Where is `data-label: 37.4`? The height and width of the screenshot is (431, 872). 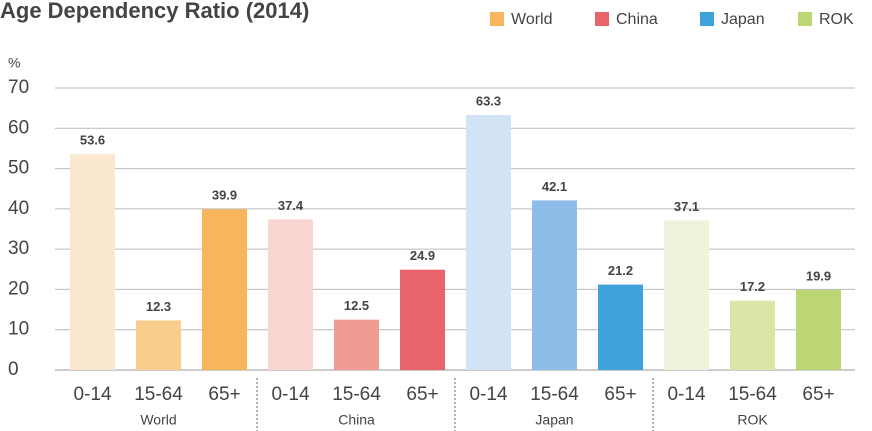 data-label: 37.4 is located at coordinates (291, 205).